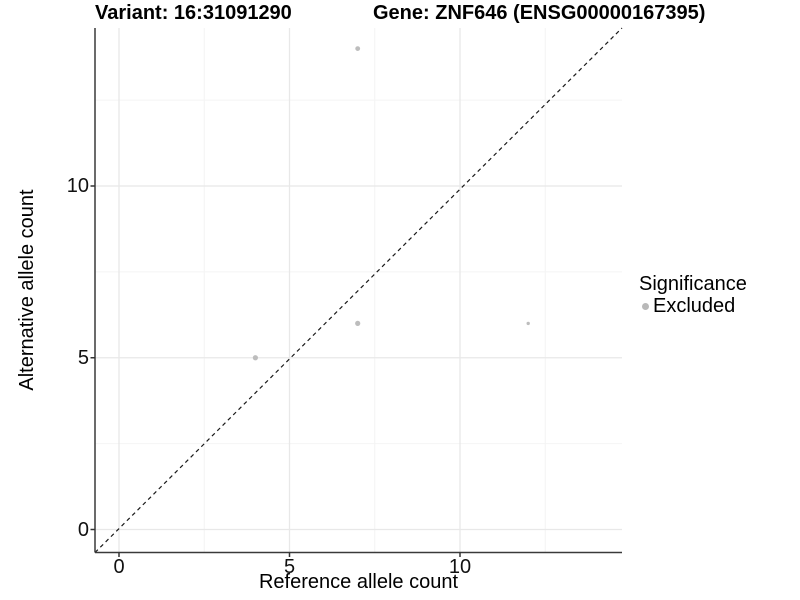 The width and height of the screenshot is (800, 600). Describe the element at coordinates (119, 567) in the screenshot. I see `x-tick-label: 0` at that location.